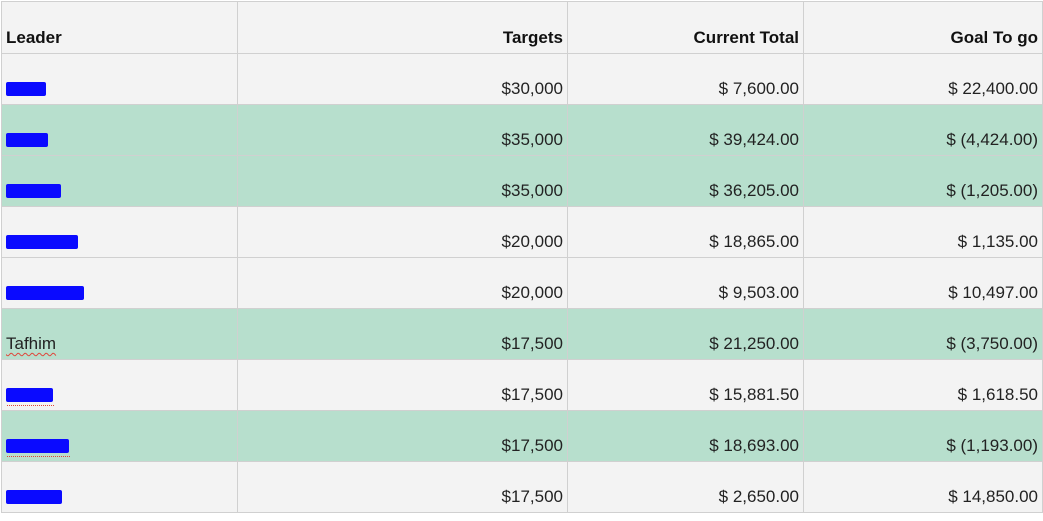 This screenshot has width=1043, height=521. I want to click on goal-to-go-cell: $ 10,497.00, so click(923, 283).